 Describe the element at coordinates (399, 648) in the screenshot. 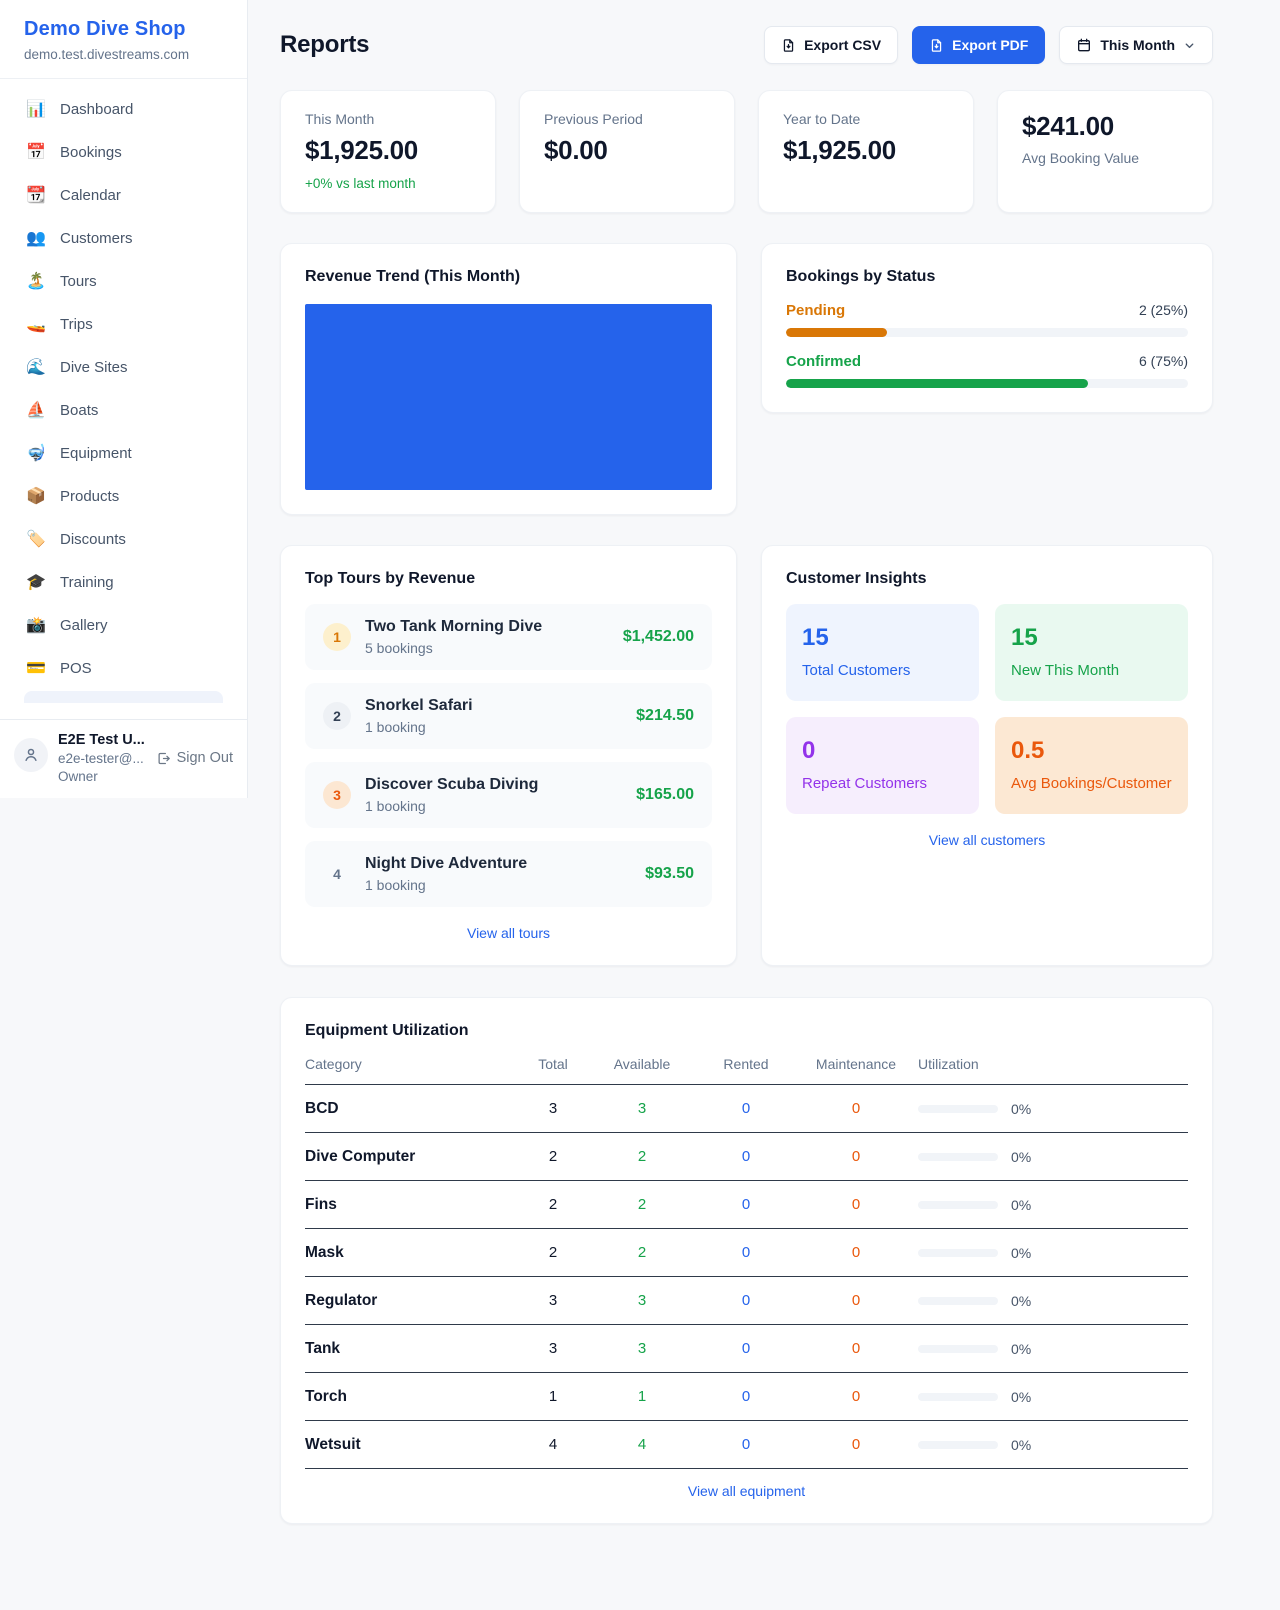

I see `tour-bookings: 5 bookings` at that location.